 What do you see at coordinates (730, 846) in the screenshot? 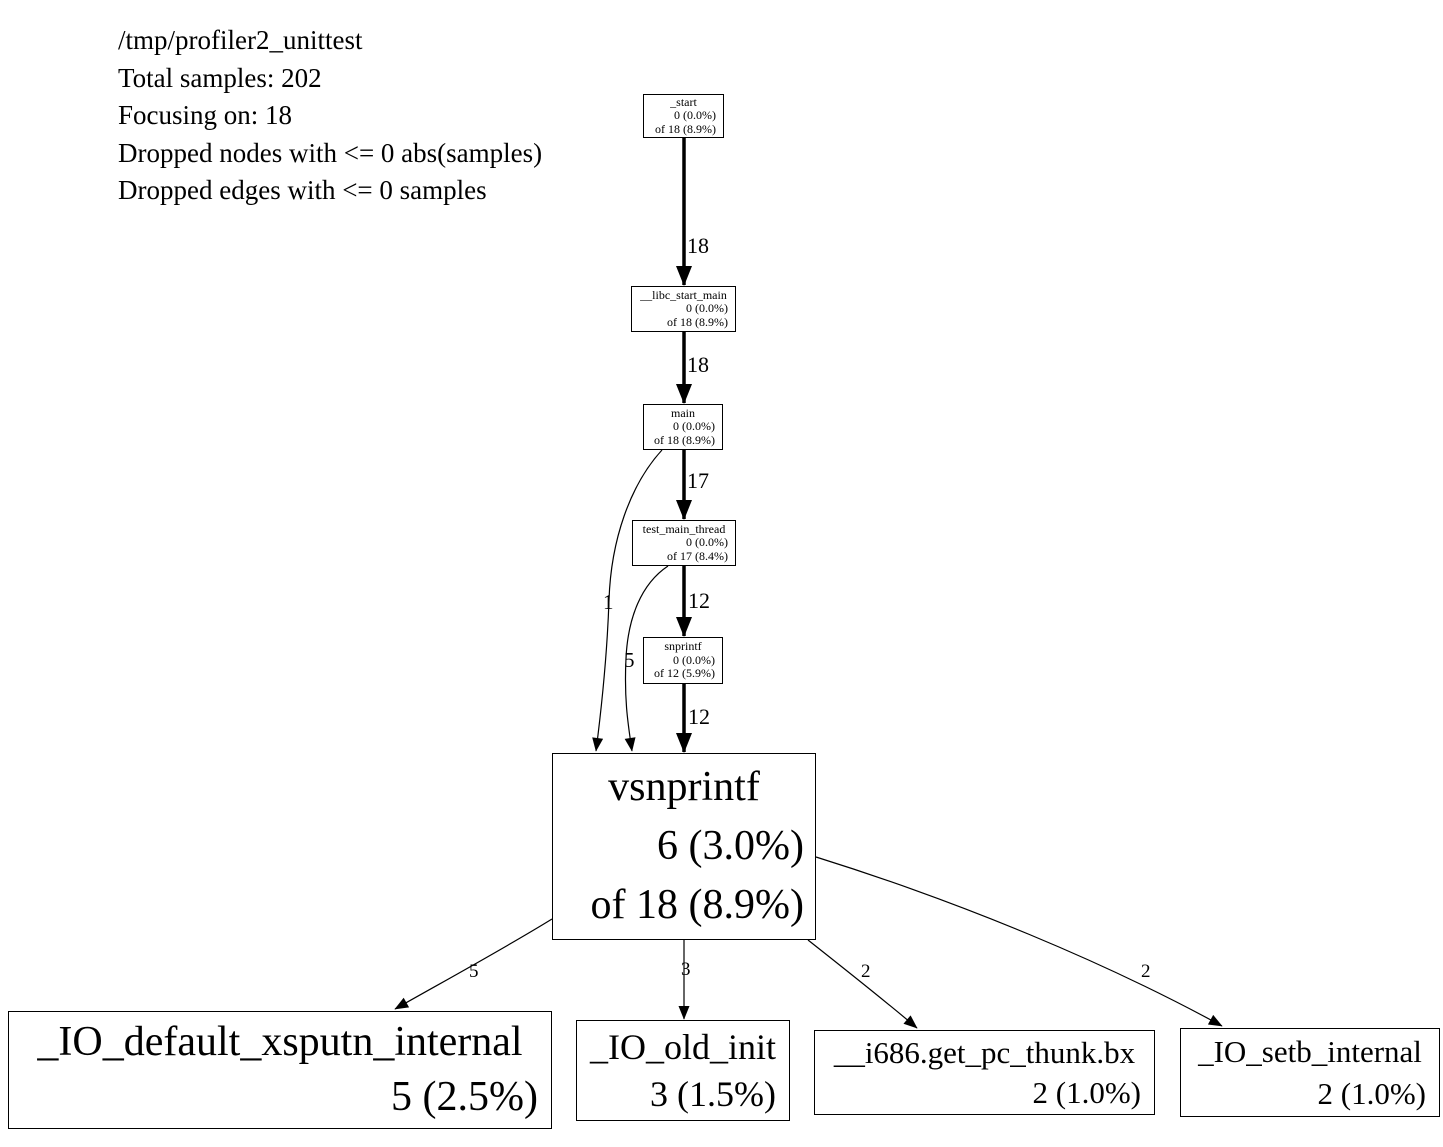
I see `node-self-samples: 6 (3.0%)` at bounding box center [730, 846].